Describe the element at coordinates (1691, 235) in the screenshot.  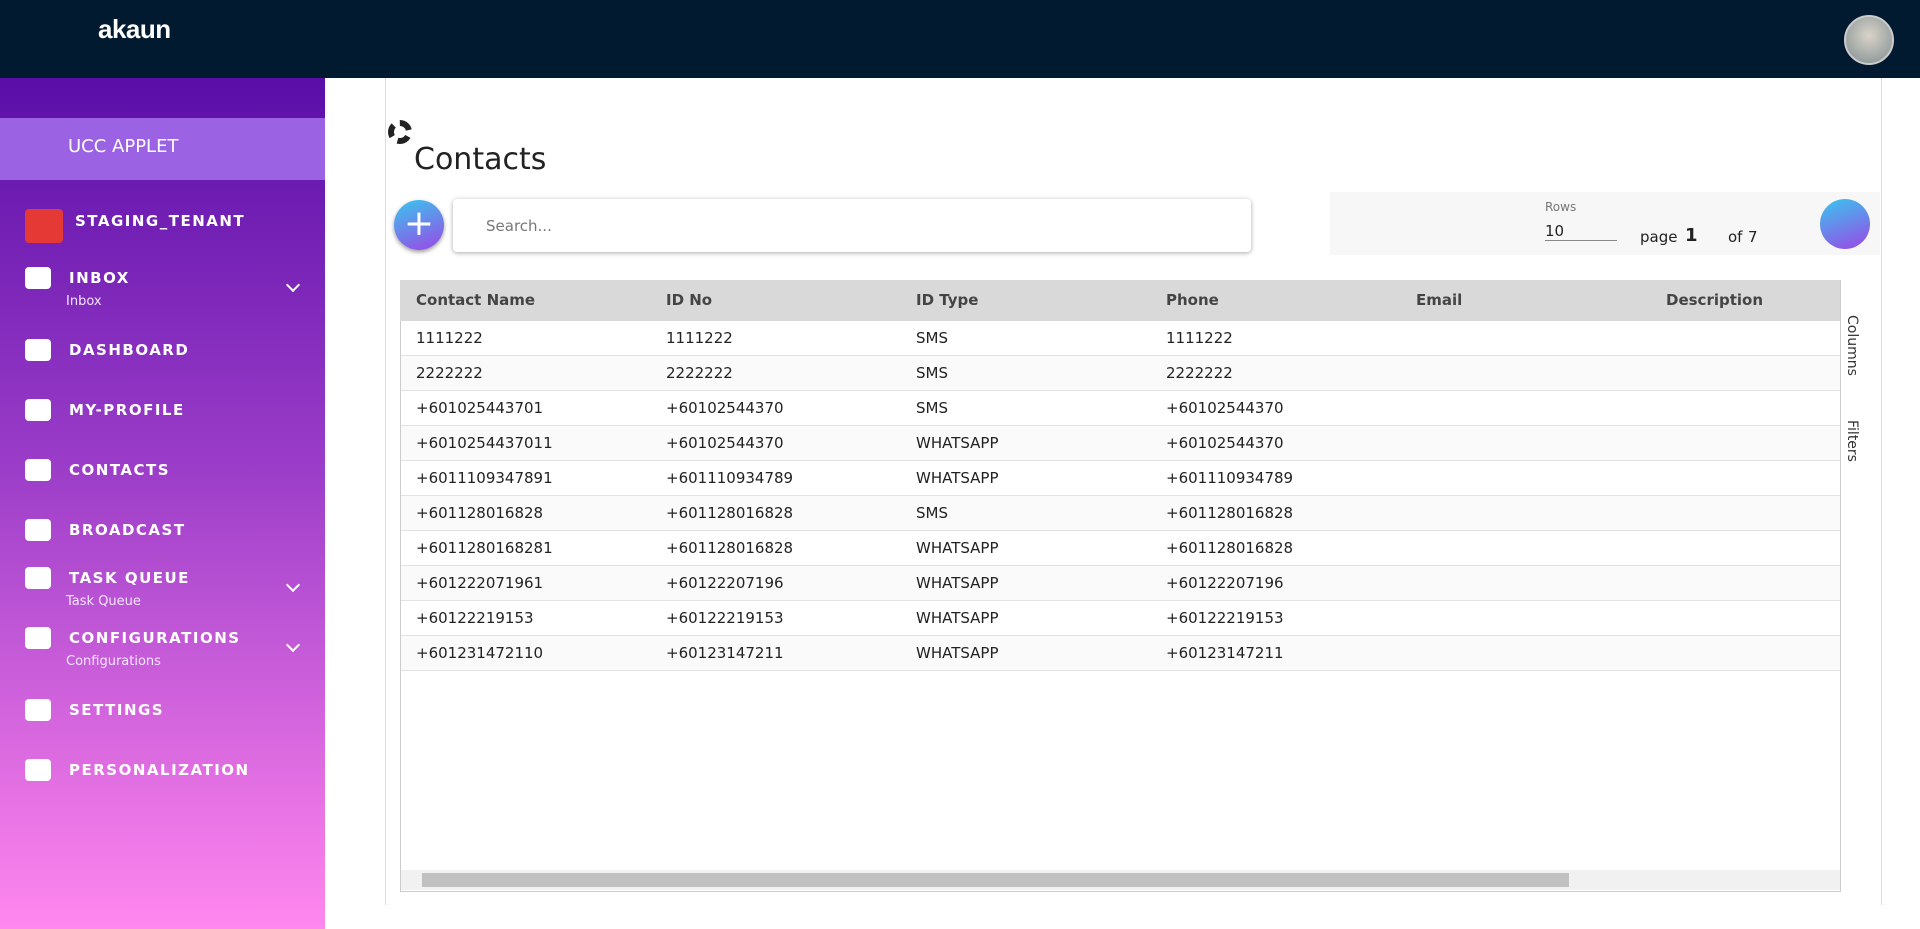
I see `page-number: 1` at that location.